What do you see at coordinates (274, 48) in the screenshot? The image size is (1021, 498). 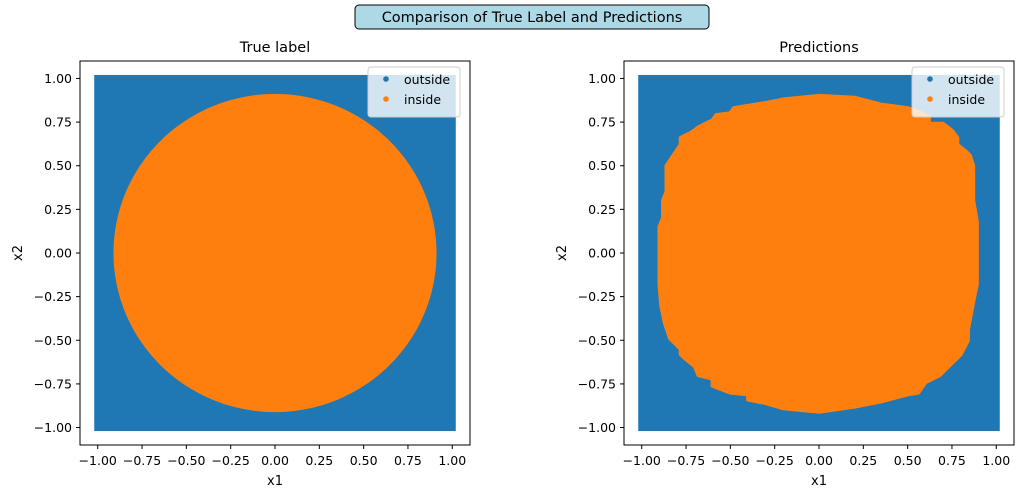 I see `subplot-title: True label` at bounding box center [274, 48].